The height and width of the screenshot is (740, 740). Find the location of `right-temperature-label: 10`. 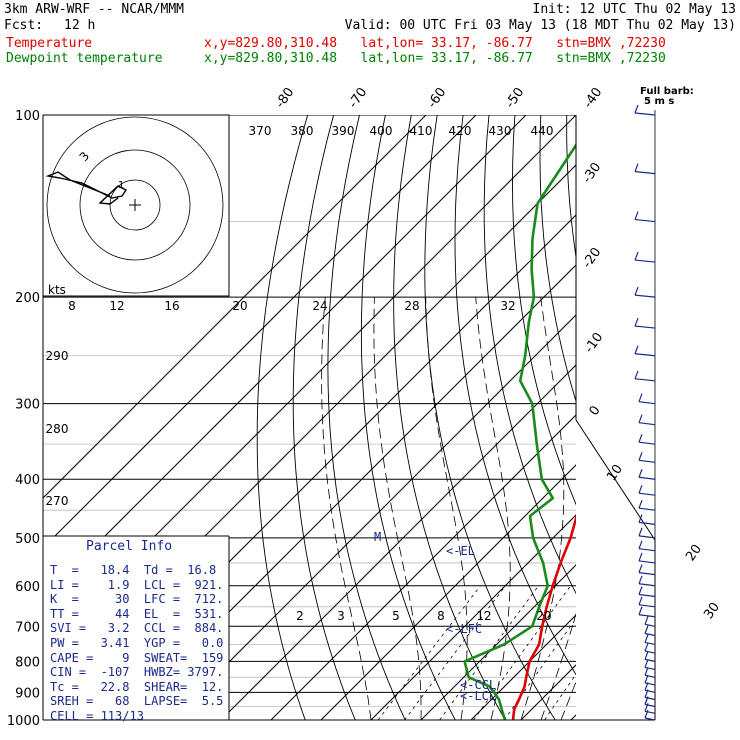

right-temperature-label: 10 is located at coordinates (615, 473).